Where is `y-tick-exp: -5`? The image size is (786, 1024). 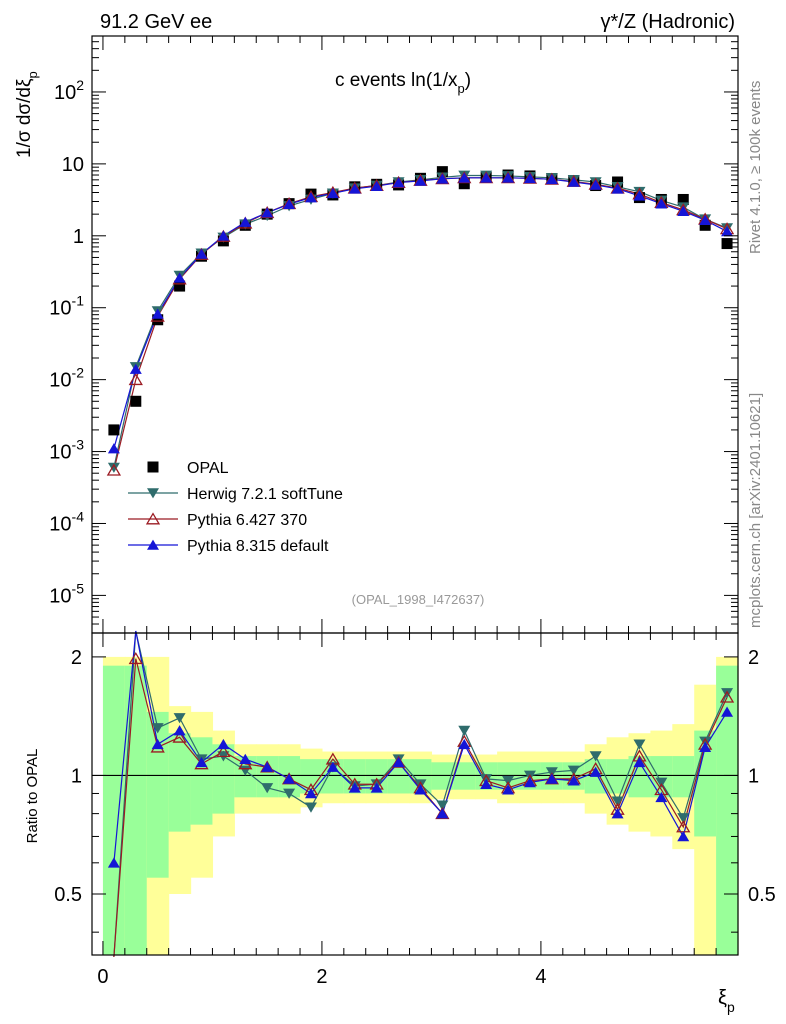 y-tick-exp: -5 is located at coordinates (78, 588).